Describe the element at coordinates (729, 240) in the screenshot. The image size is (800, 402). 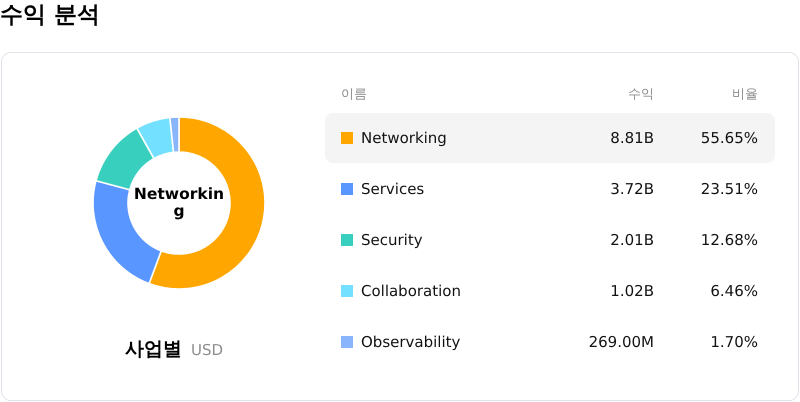
I see `data-label: 12.68%` at that location.